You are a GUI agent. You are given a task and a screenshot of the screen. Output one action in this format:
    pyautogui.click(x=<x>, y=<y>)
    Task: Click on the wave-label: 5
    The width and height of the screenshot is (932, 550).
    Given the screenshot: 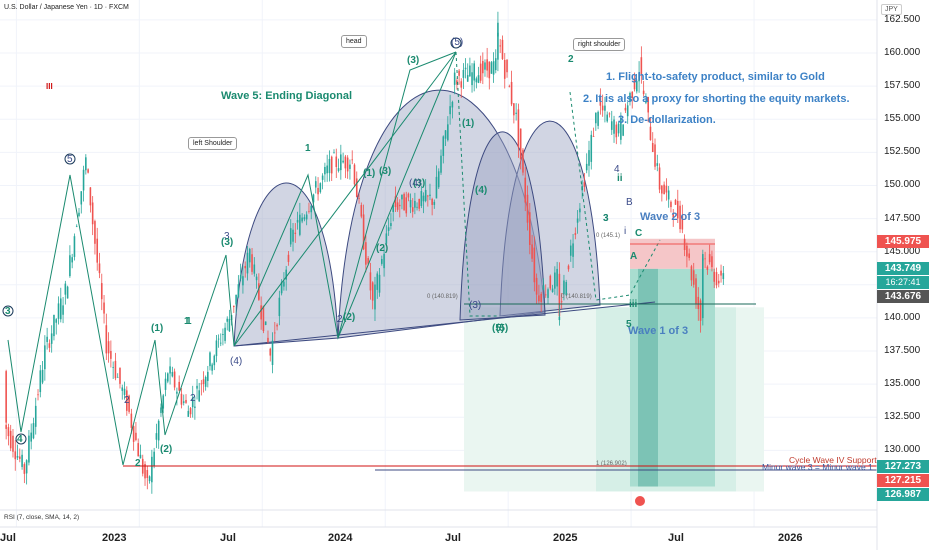 What is the action you would take?
    pyautogui.click(x=70, y=159)
    